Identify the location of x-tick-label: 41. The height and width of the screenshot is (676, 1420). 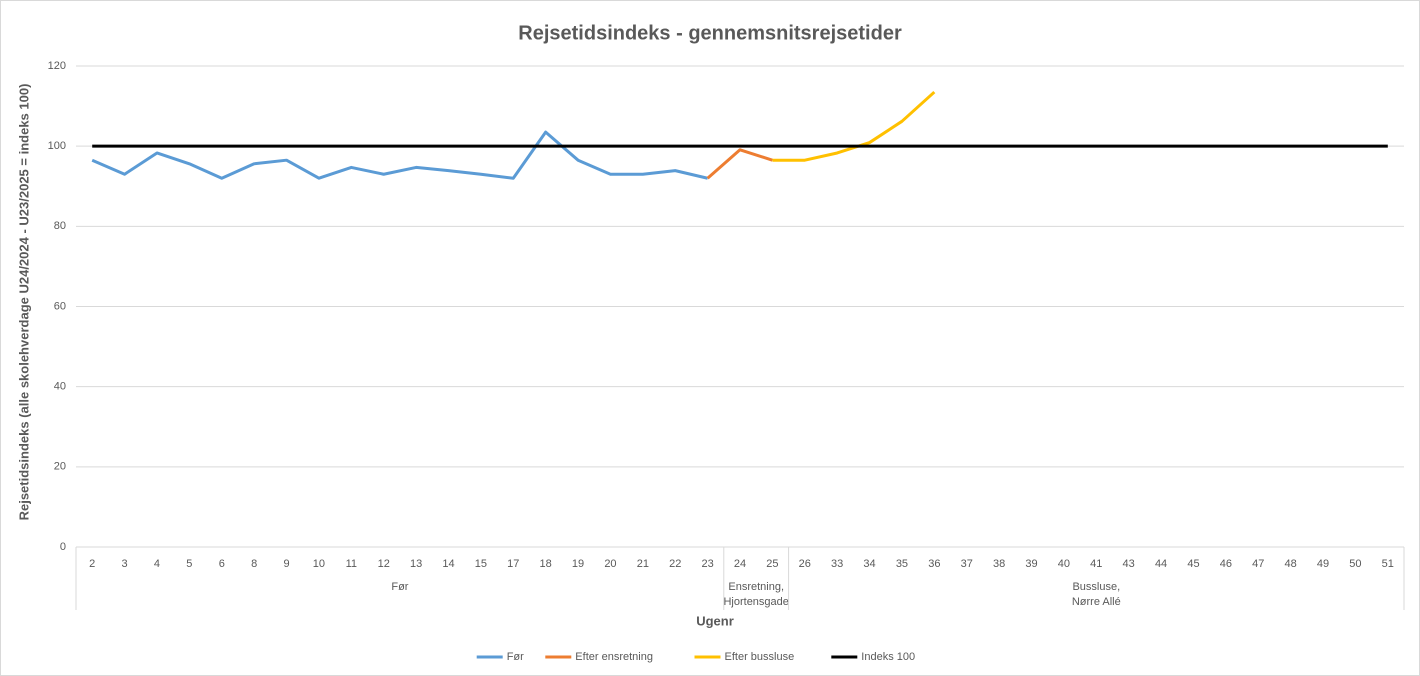
(1096, 564).